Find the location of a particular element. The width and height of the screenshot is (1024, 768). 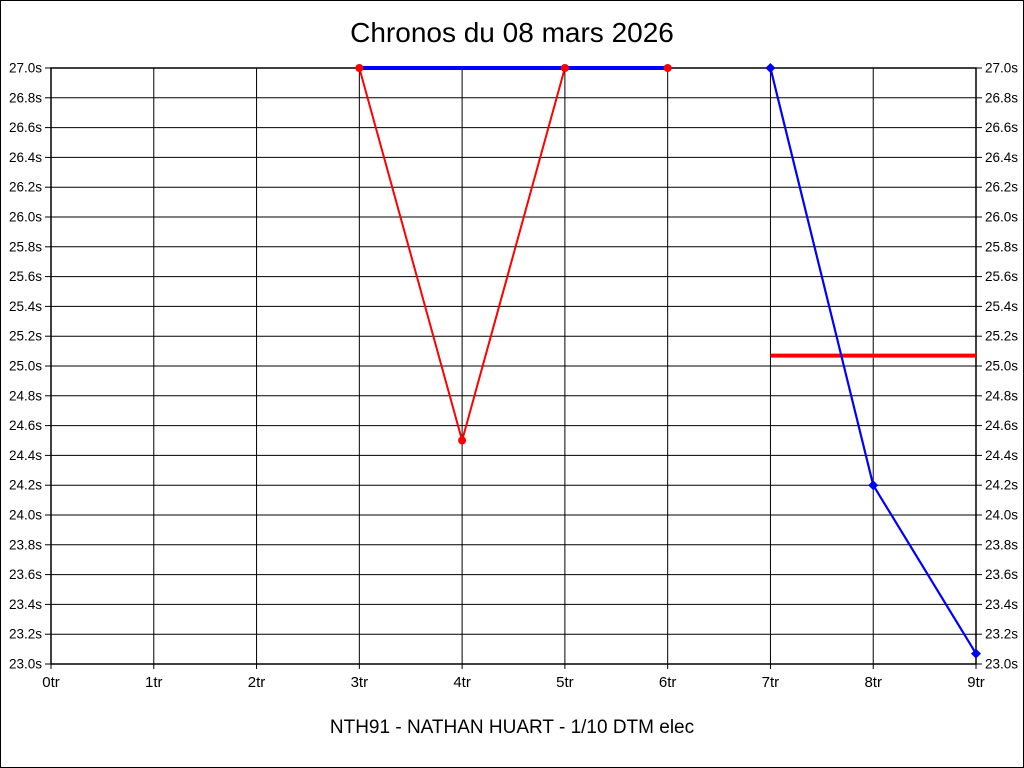

series-red-lap-times is located at coordinates (513, 256).